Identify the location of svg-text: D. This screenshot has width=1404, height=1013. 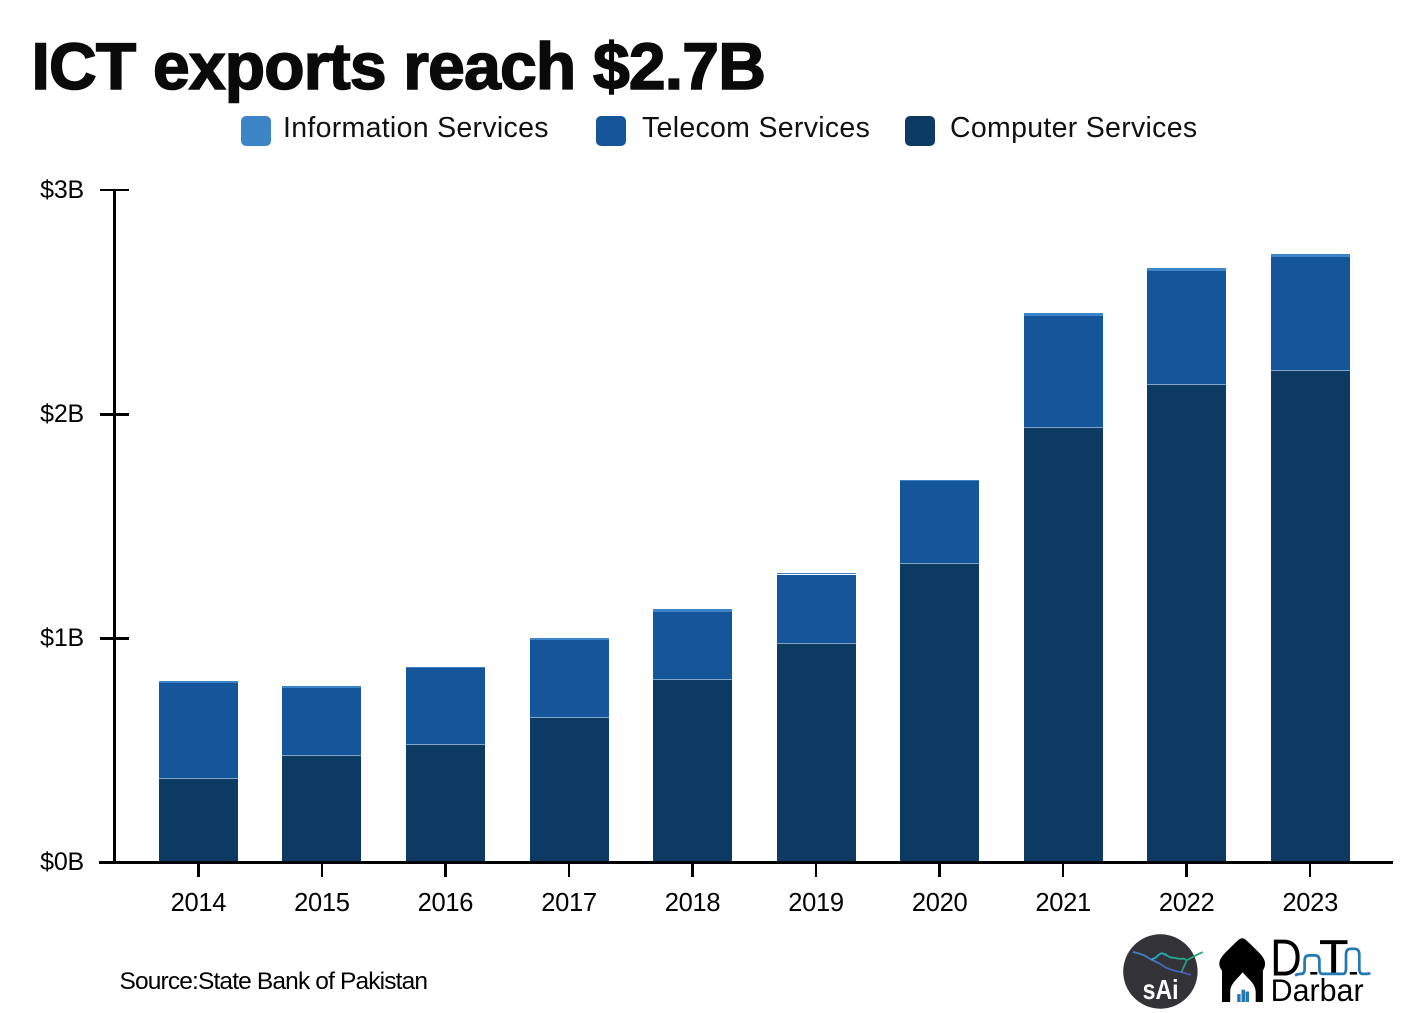
(1286, 961).